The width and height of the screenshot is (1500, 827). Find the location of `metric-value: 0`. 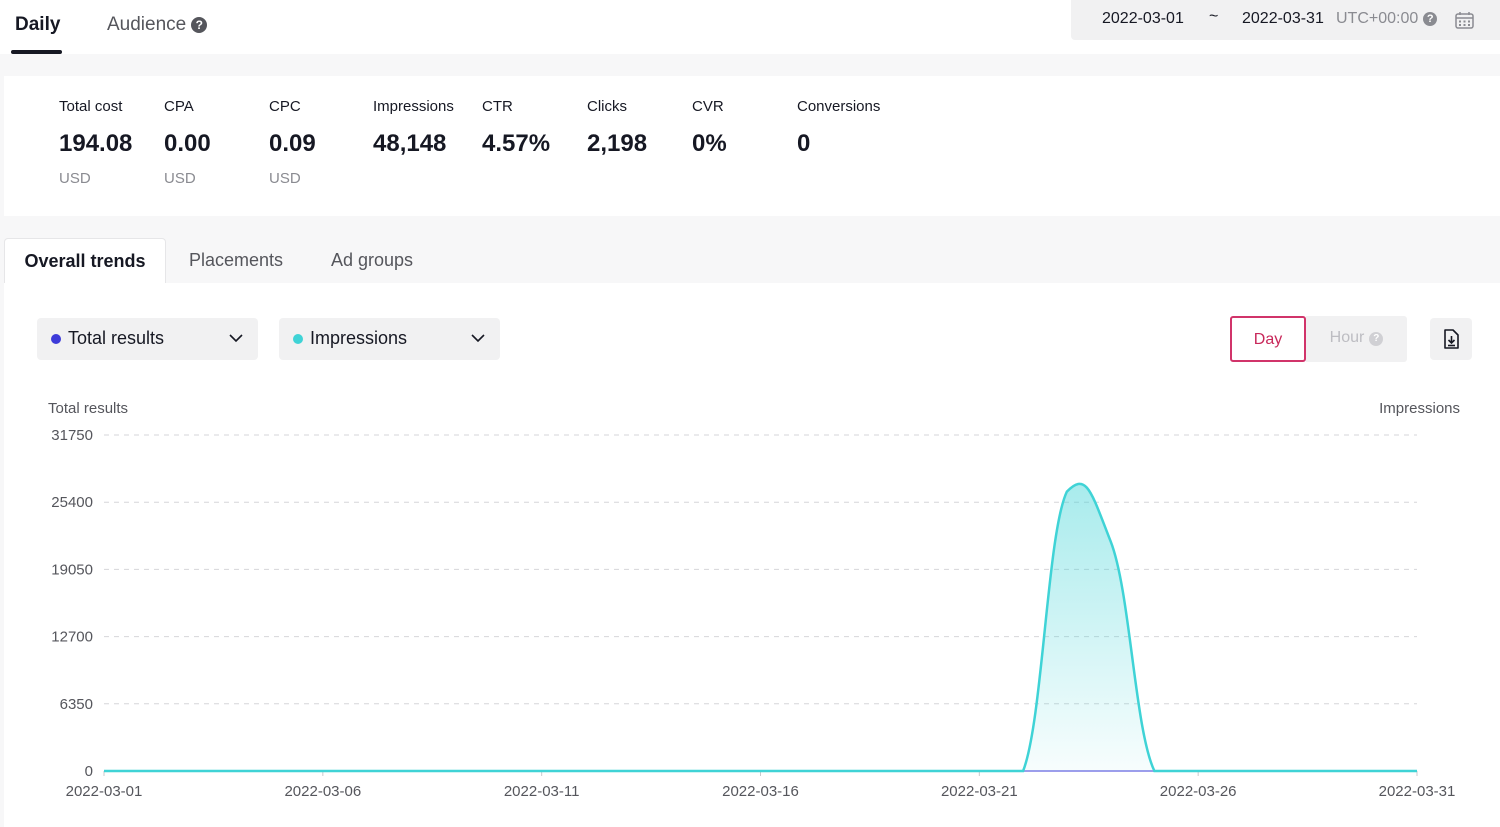

metric-value: 0 is located at coordinates (804, 143).